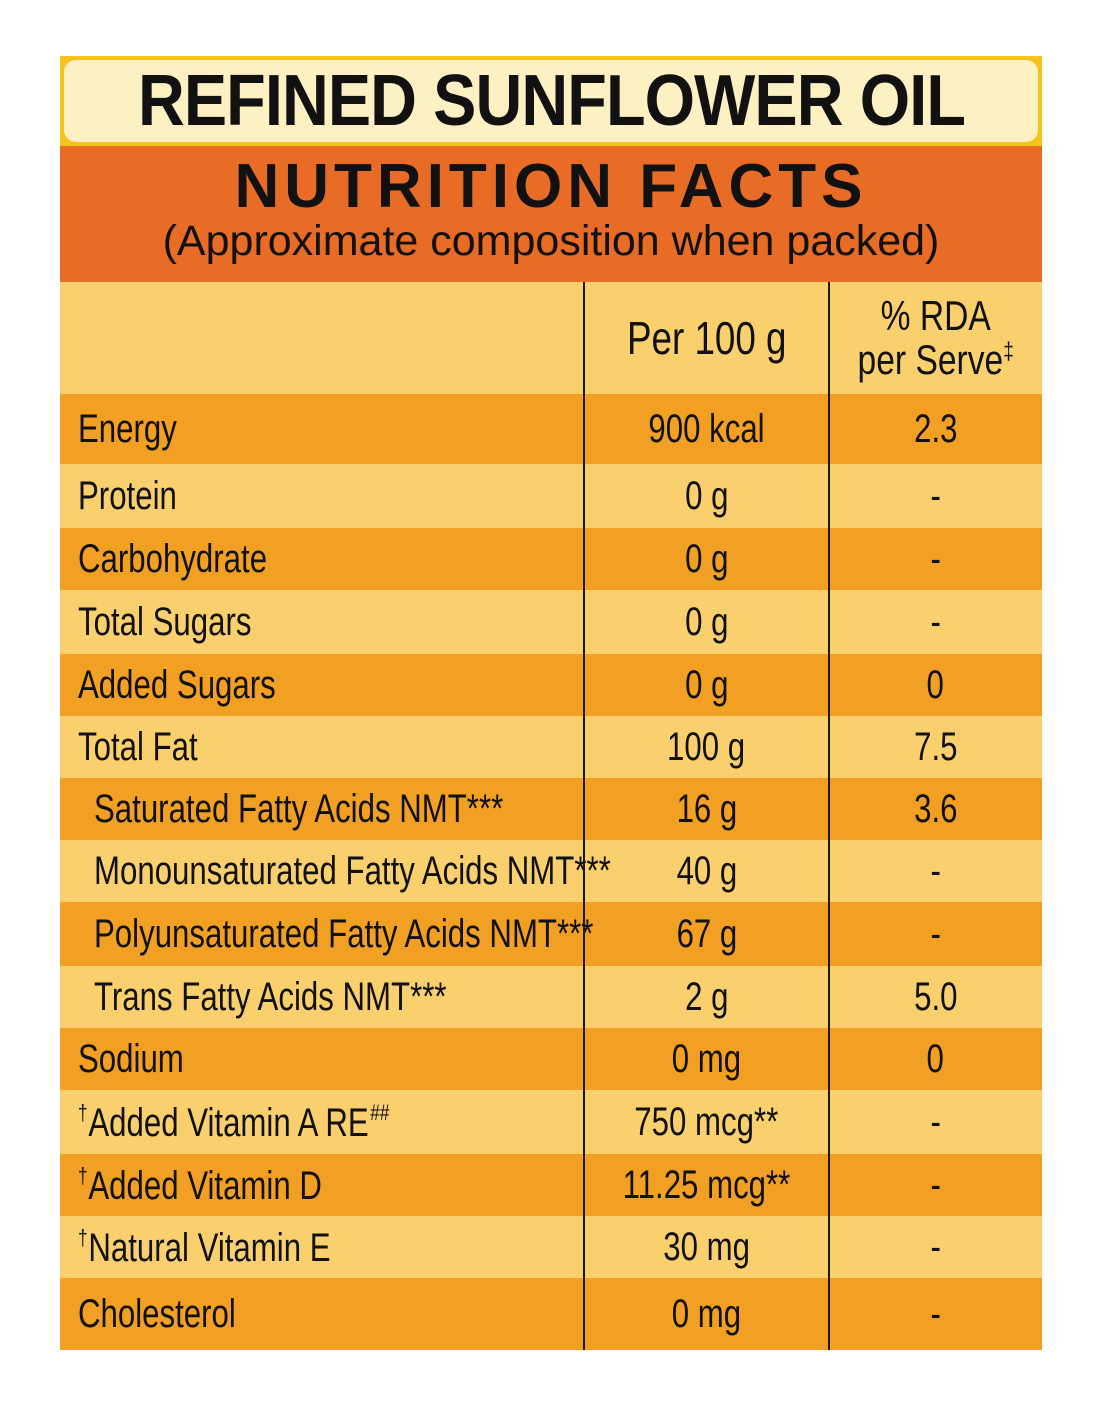 The height and width of the screenshot is (1409, 1102). Describe the element at coordinates (209, 1247) in the screenshot. I see `nutrient-label: Natural Vitamin E` at that location.